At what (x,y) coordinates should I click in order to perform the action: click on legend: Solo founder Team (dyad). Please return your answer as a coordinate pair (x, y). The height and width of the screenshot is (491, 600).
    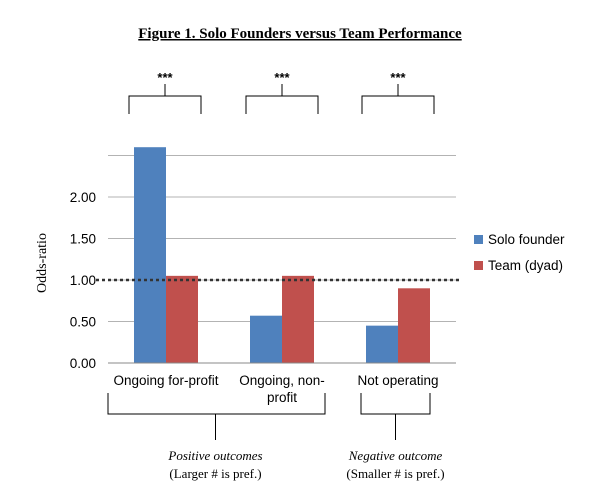
    Looking at the image, I should click on (519, 252).